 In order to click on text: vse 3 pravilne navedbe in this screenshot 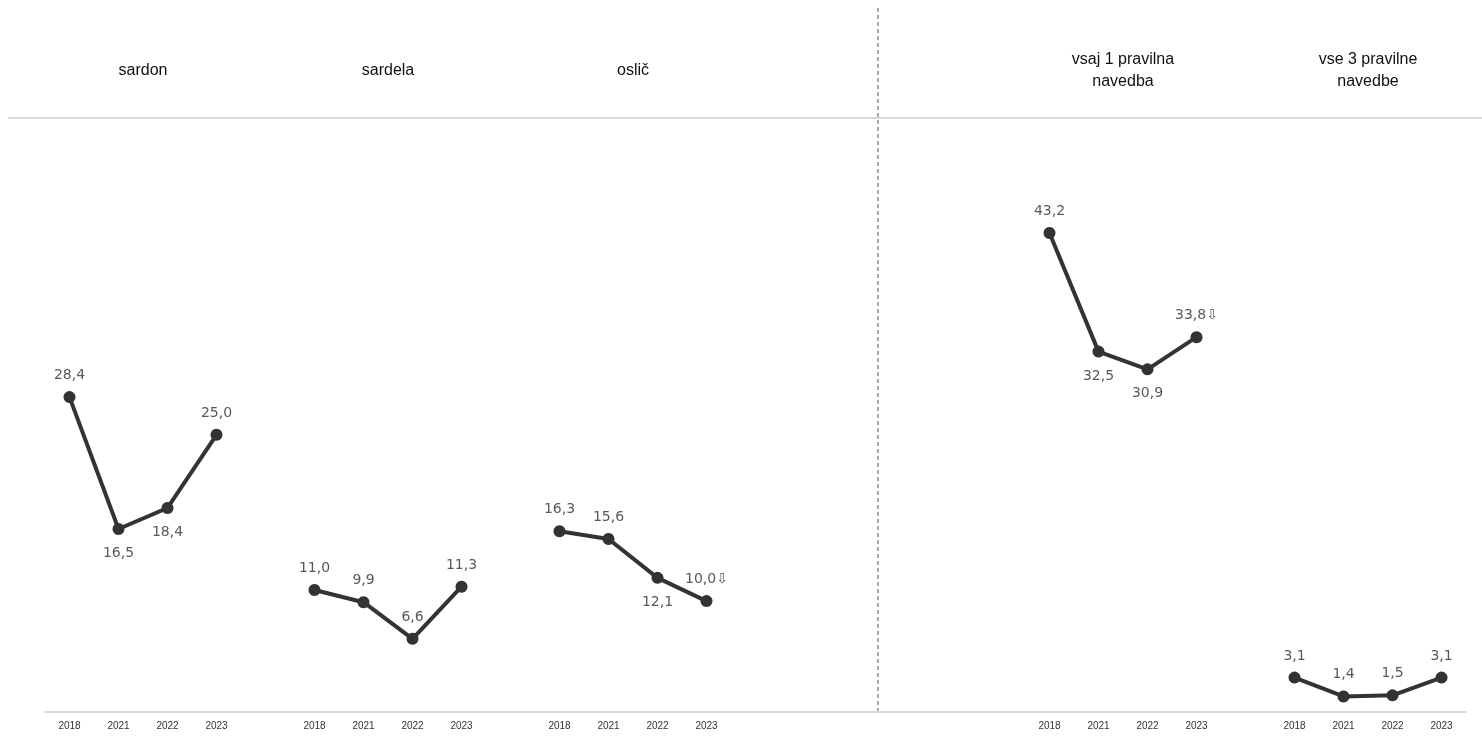, I will do `click(1368, 70)`.